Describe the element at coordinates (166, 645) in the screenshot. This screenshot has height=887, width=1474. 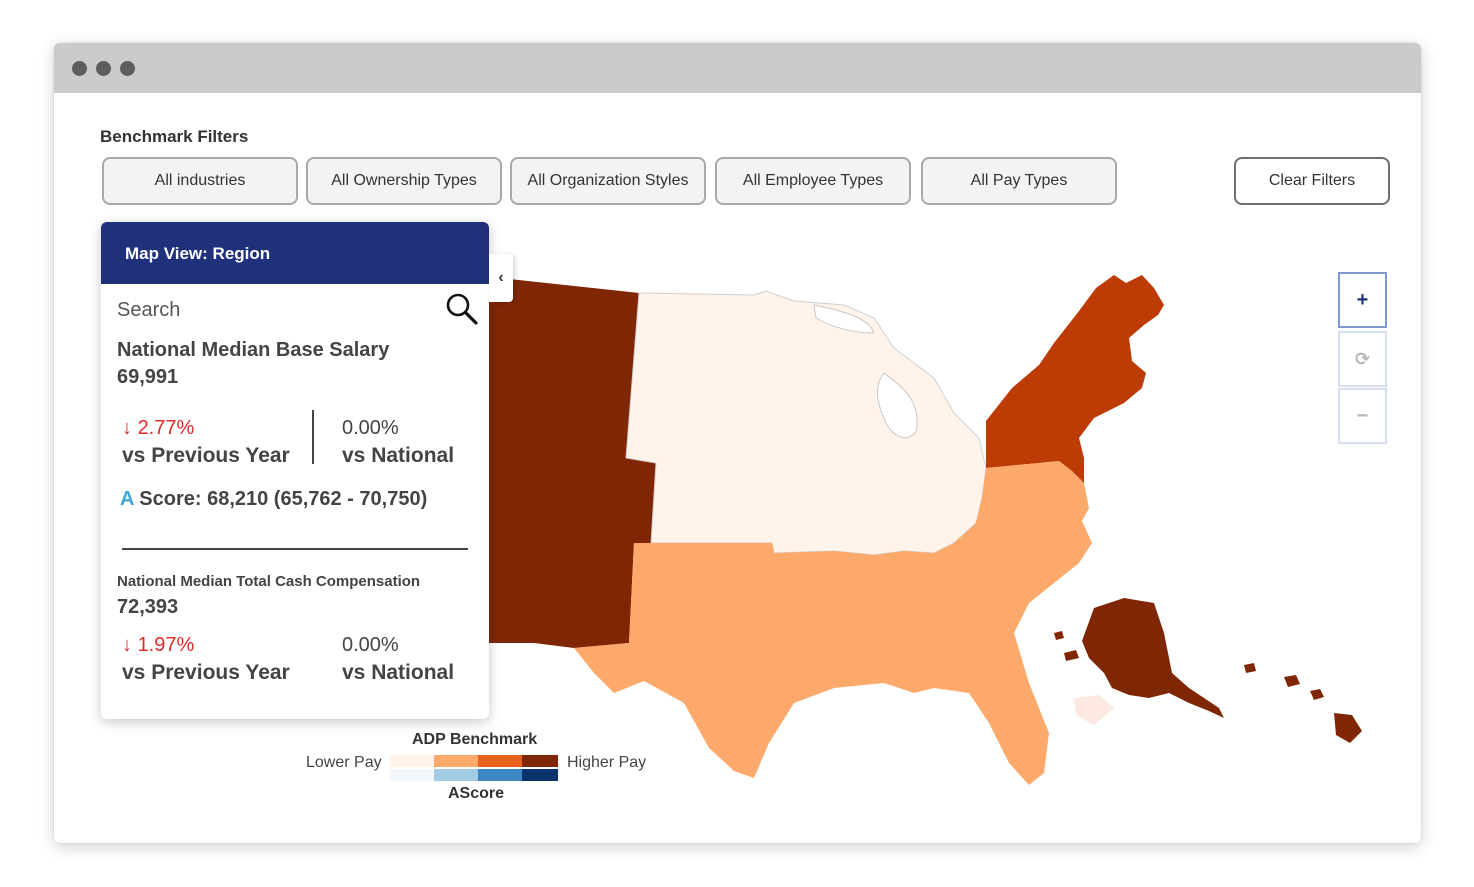
I see `total-cash-prev-year-pct: 1.97%` at that location.